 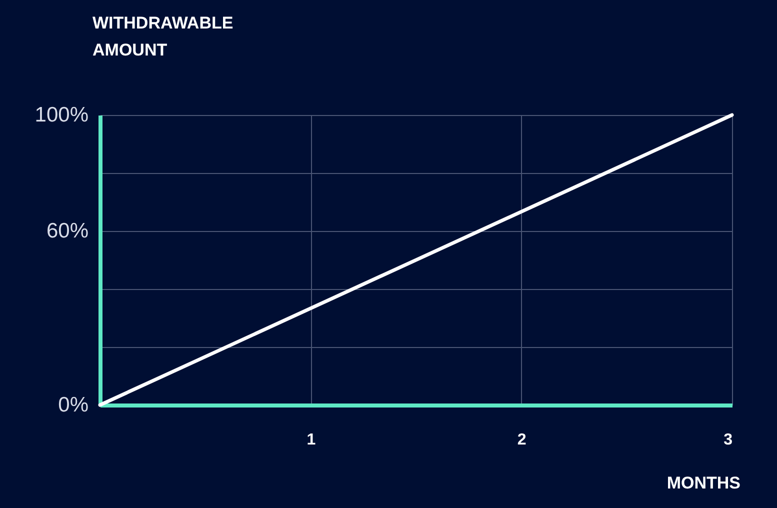 What do you see at coordinates (311, 440) in the screenshot?
I see `x-tick-label: 1` at bounding box center [311, 440].